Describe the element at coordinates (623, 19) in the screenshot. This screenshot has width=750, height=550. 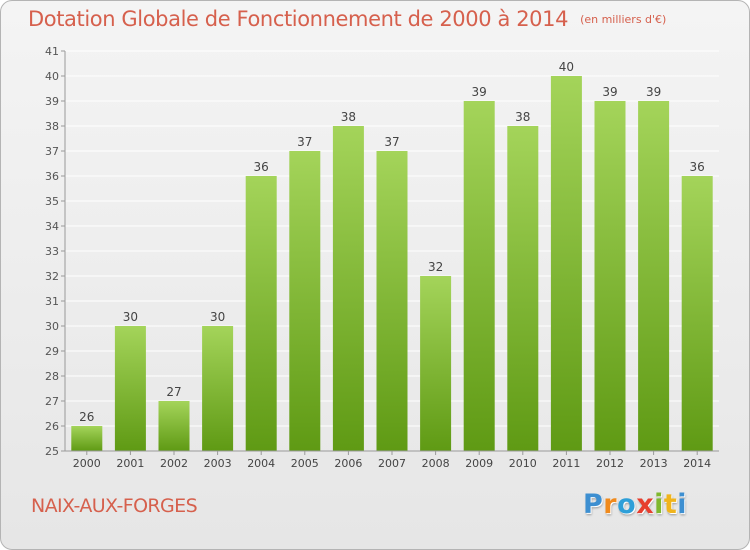
I see `chart-subtitle: (en milliers d'€)` at that location.